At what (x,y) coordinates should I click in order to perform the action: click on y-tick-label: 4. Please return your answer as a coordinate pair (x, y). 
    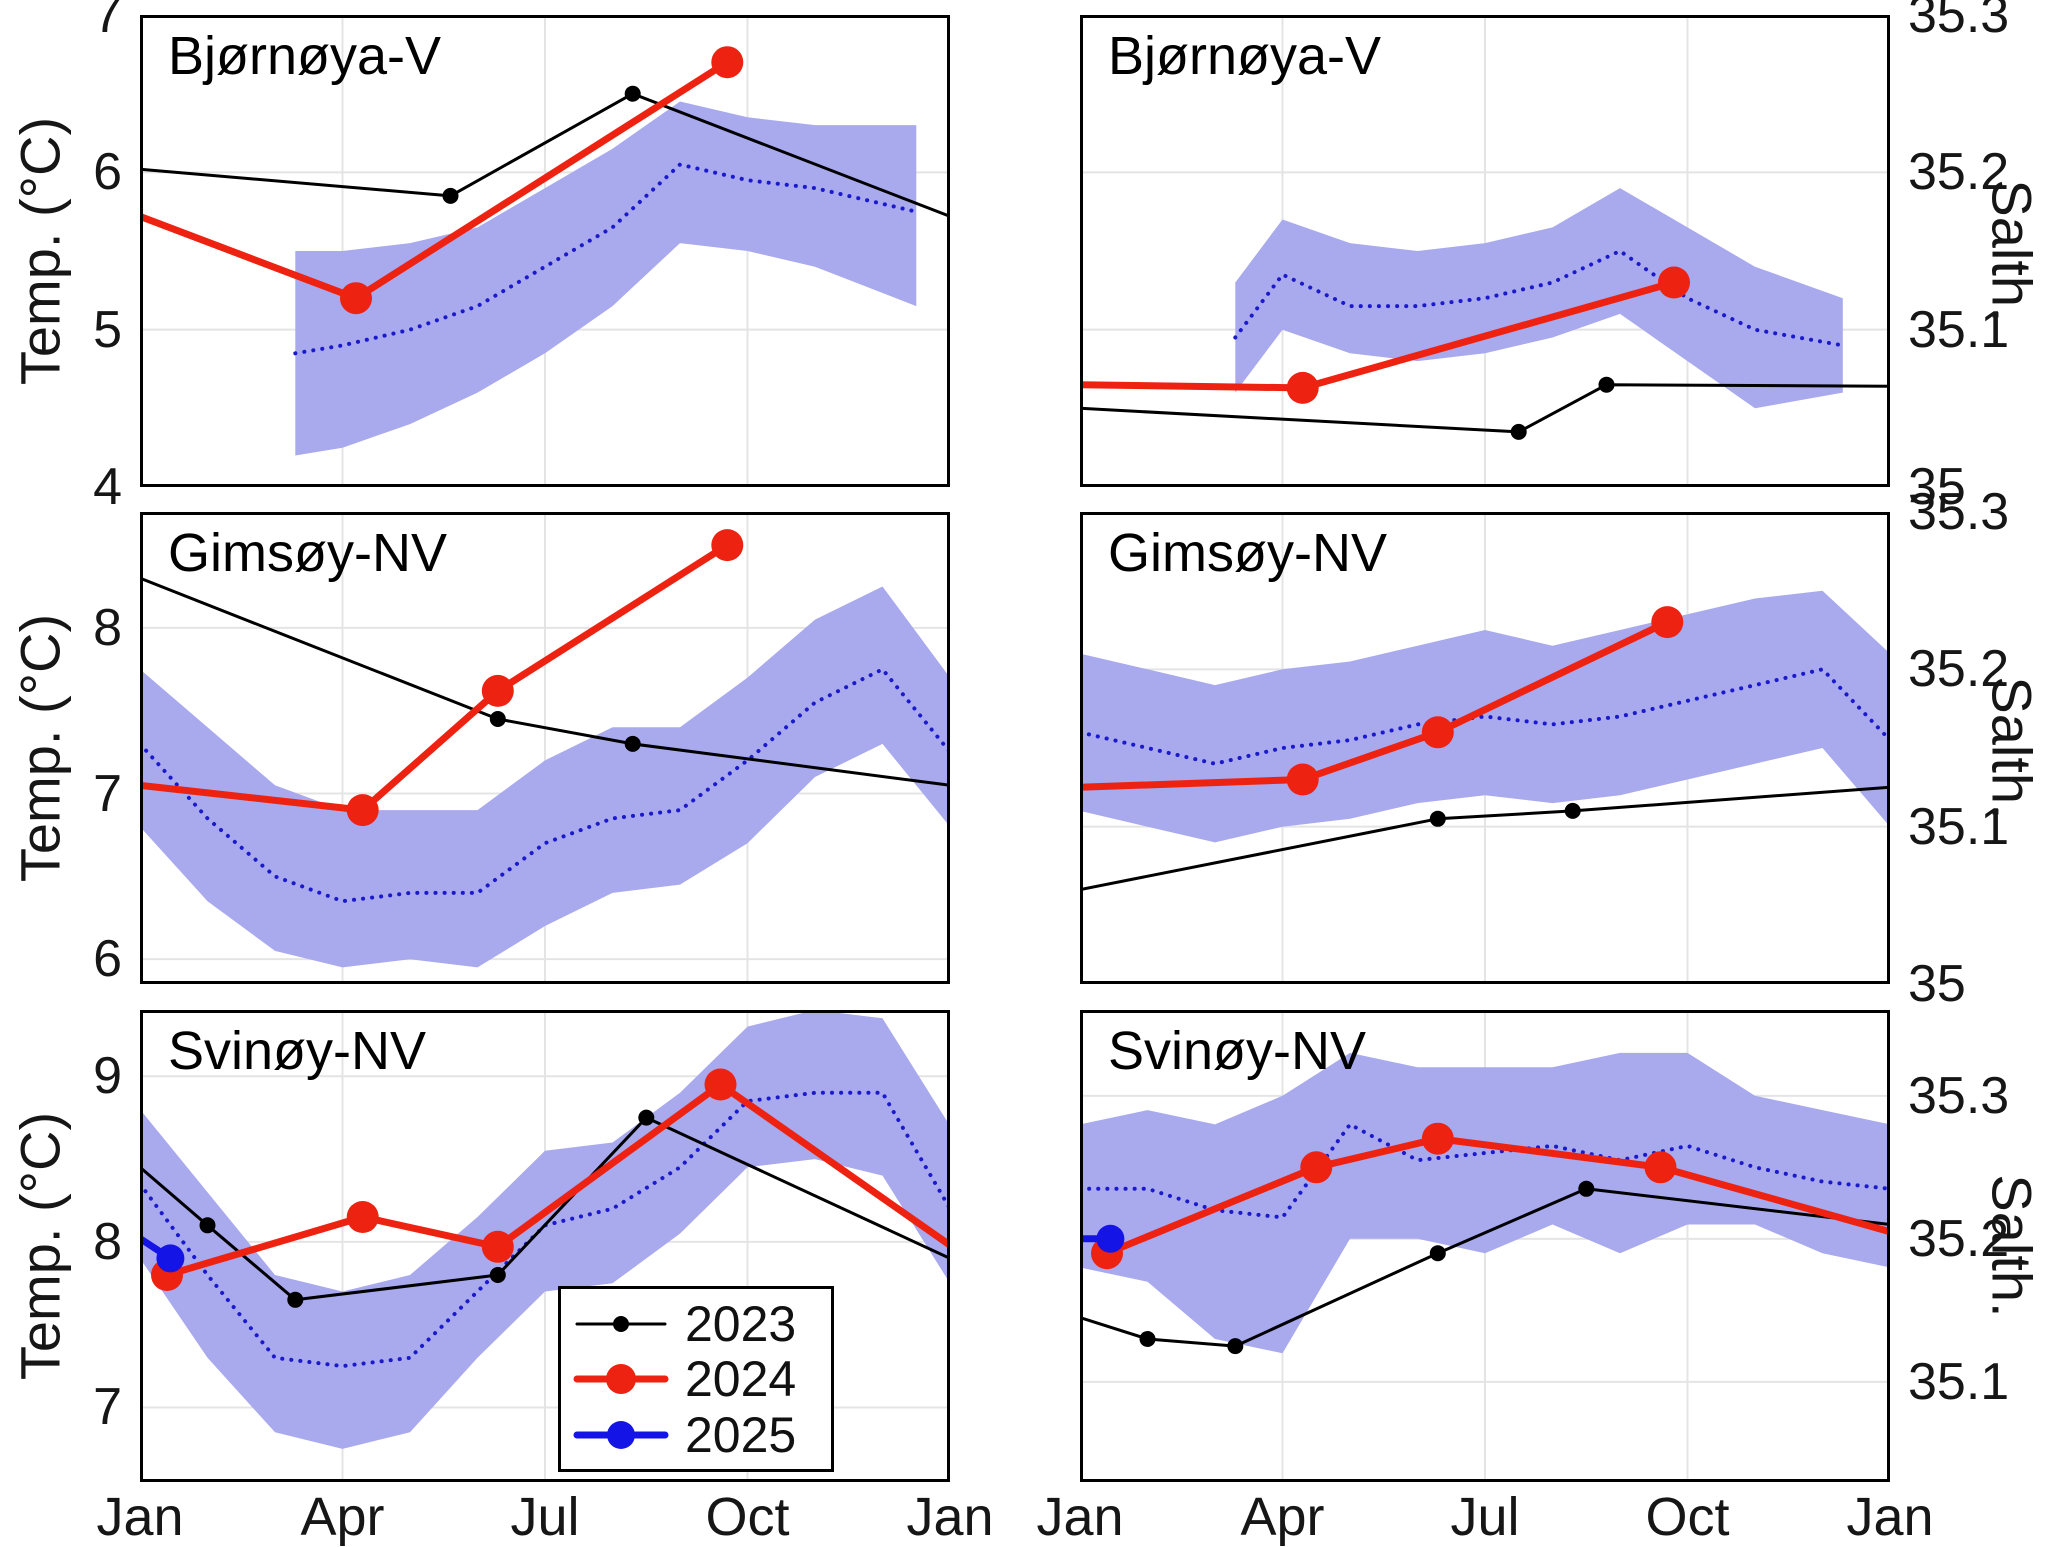
    Looking at the image, I should click on (107, 487).